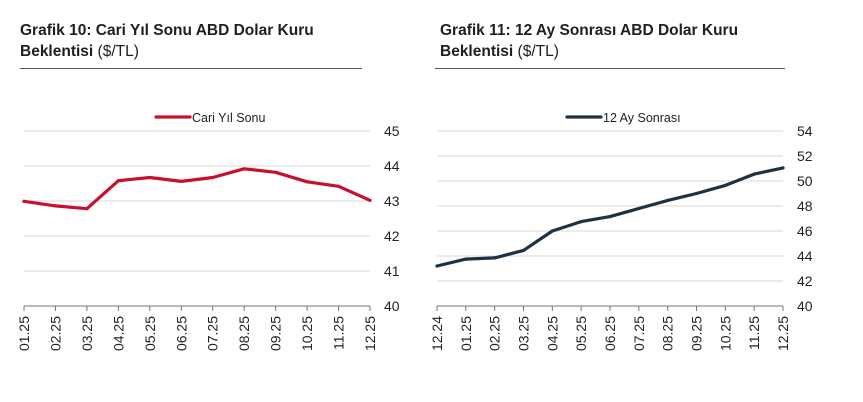  What do you see at coordinates (805, 131) in the screenshot?
I see `y-tick-label: 54` at bounding box center [805, 131].